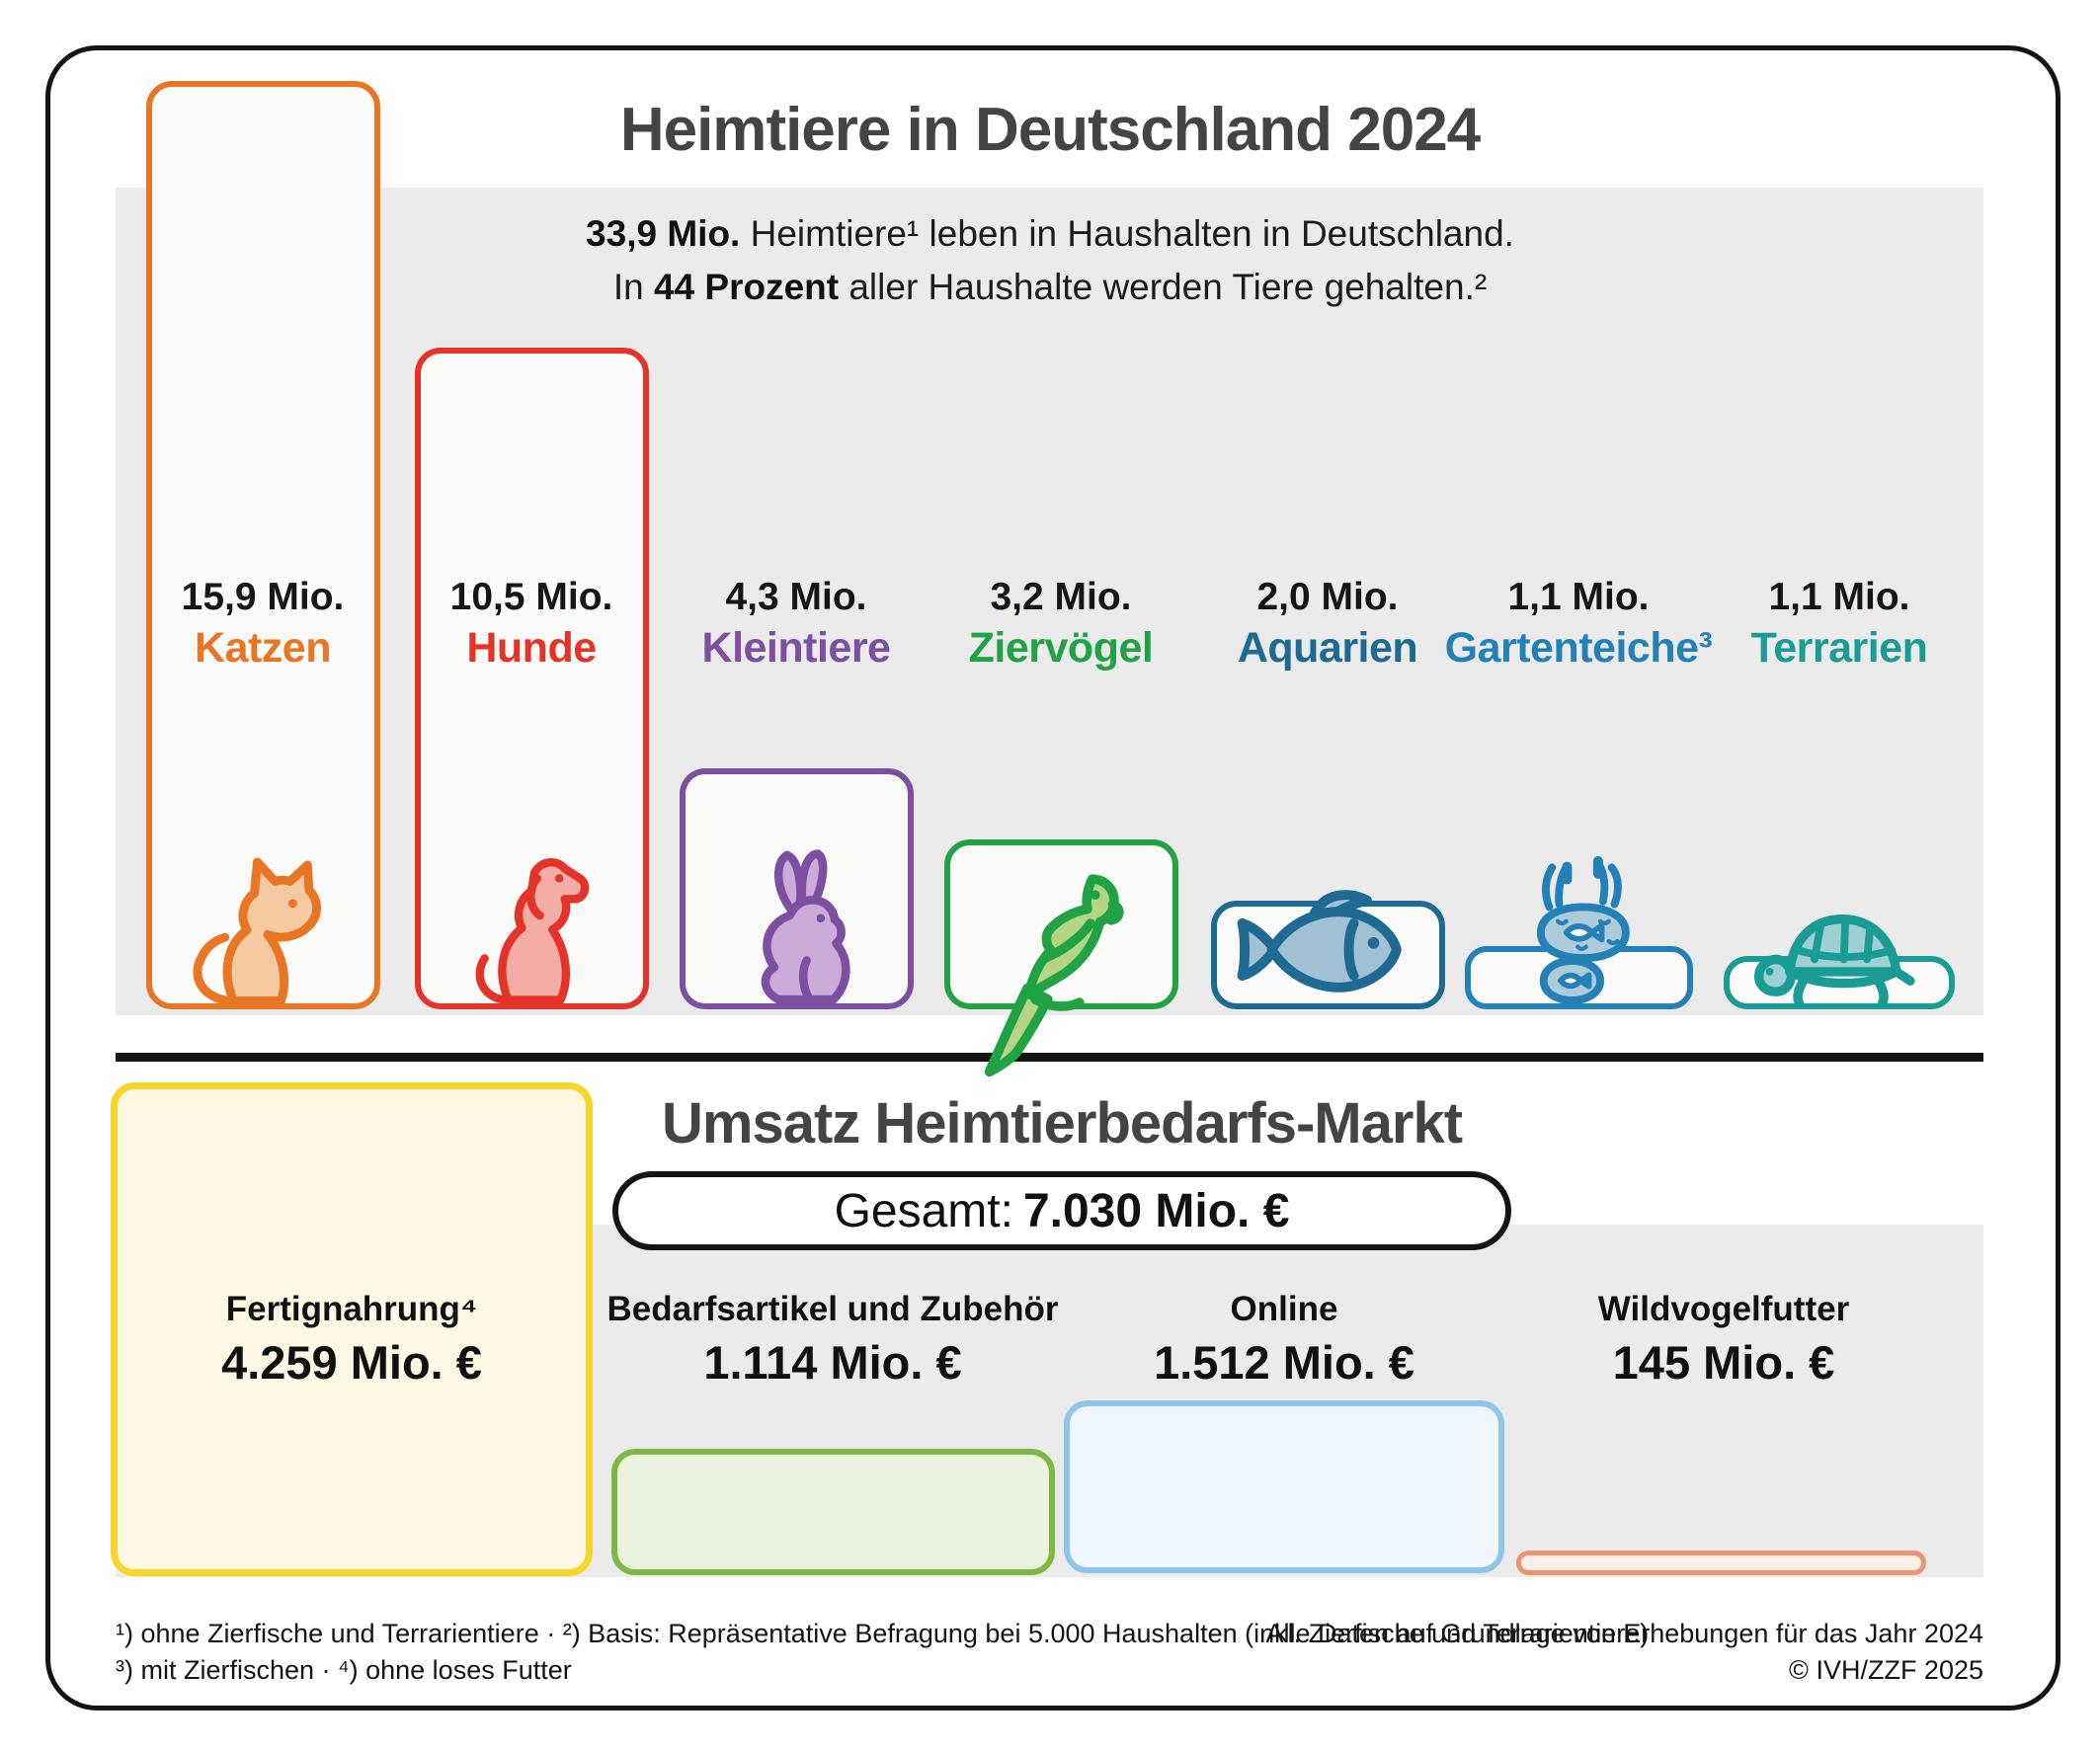  What do you see at coordinates (923, 1211) in the screenshot?
I see `total-prefix: Gesamt:` at bounding box center [923, 1211].